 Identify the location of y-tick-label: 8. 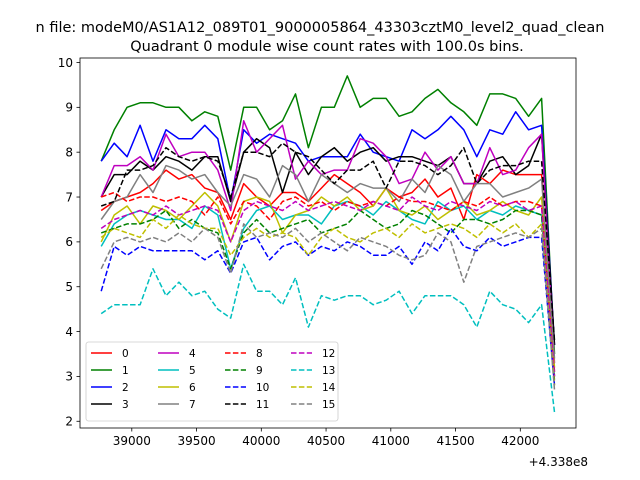
(69, 152).